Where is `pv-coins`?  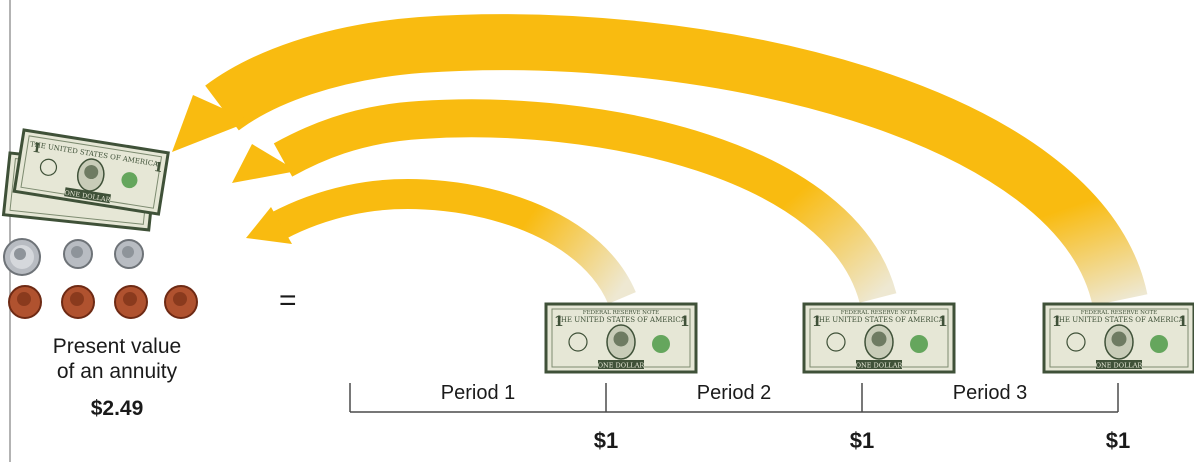
pv-coins is located at coordinates (100, 278).